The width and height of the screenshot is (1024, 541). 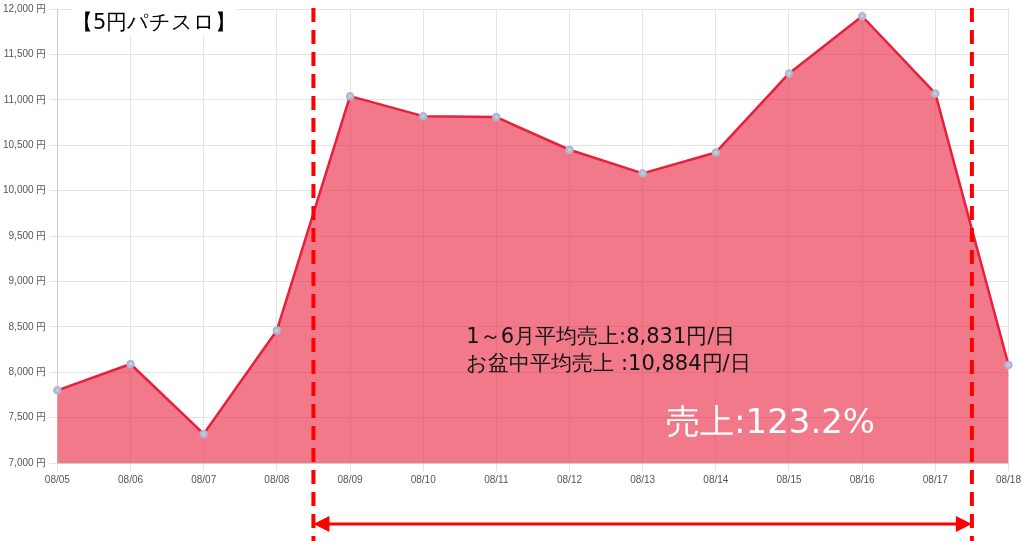 What do you see at coordinates (27, 281) in the screenshot?
I see `y-tick-label: 9,000 円` at bounding box center [27, 281].